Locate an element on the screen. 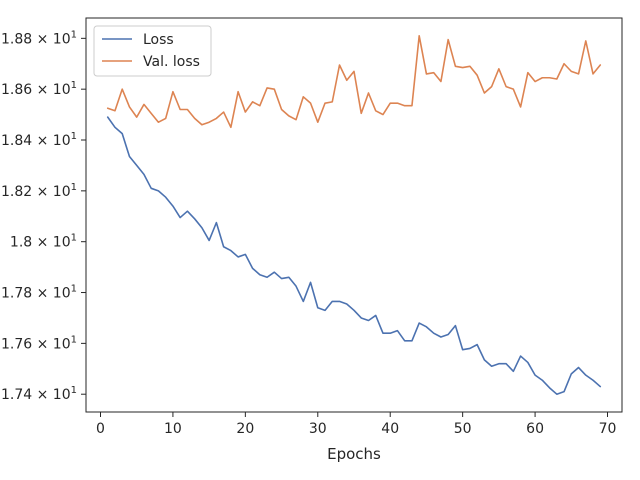 This screenshot has width=640, height=480. x-axis-label: Epochs is located at coordinates (354, 454).